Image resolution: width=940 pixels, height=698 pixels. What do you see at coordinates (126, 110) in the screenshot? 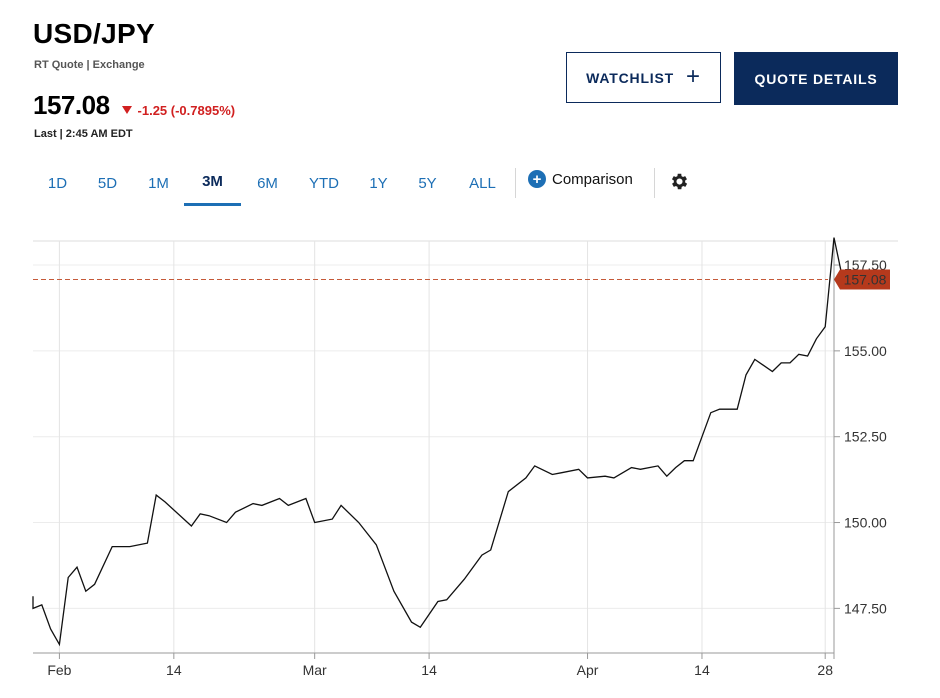
I see `down-arrow-icon` at bounding box center [126, 110].